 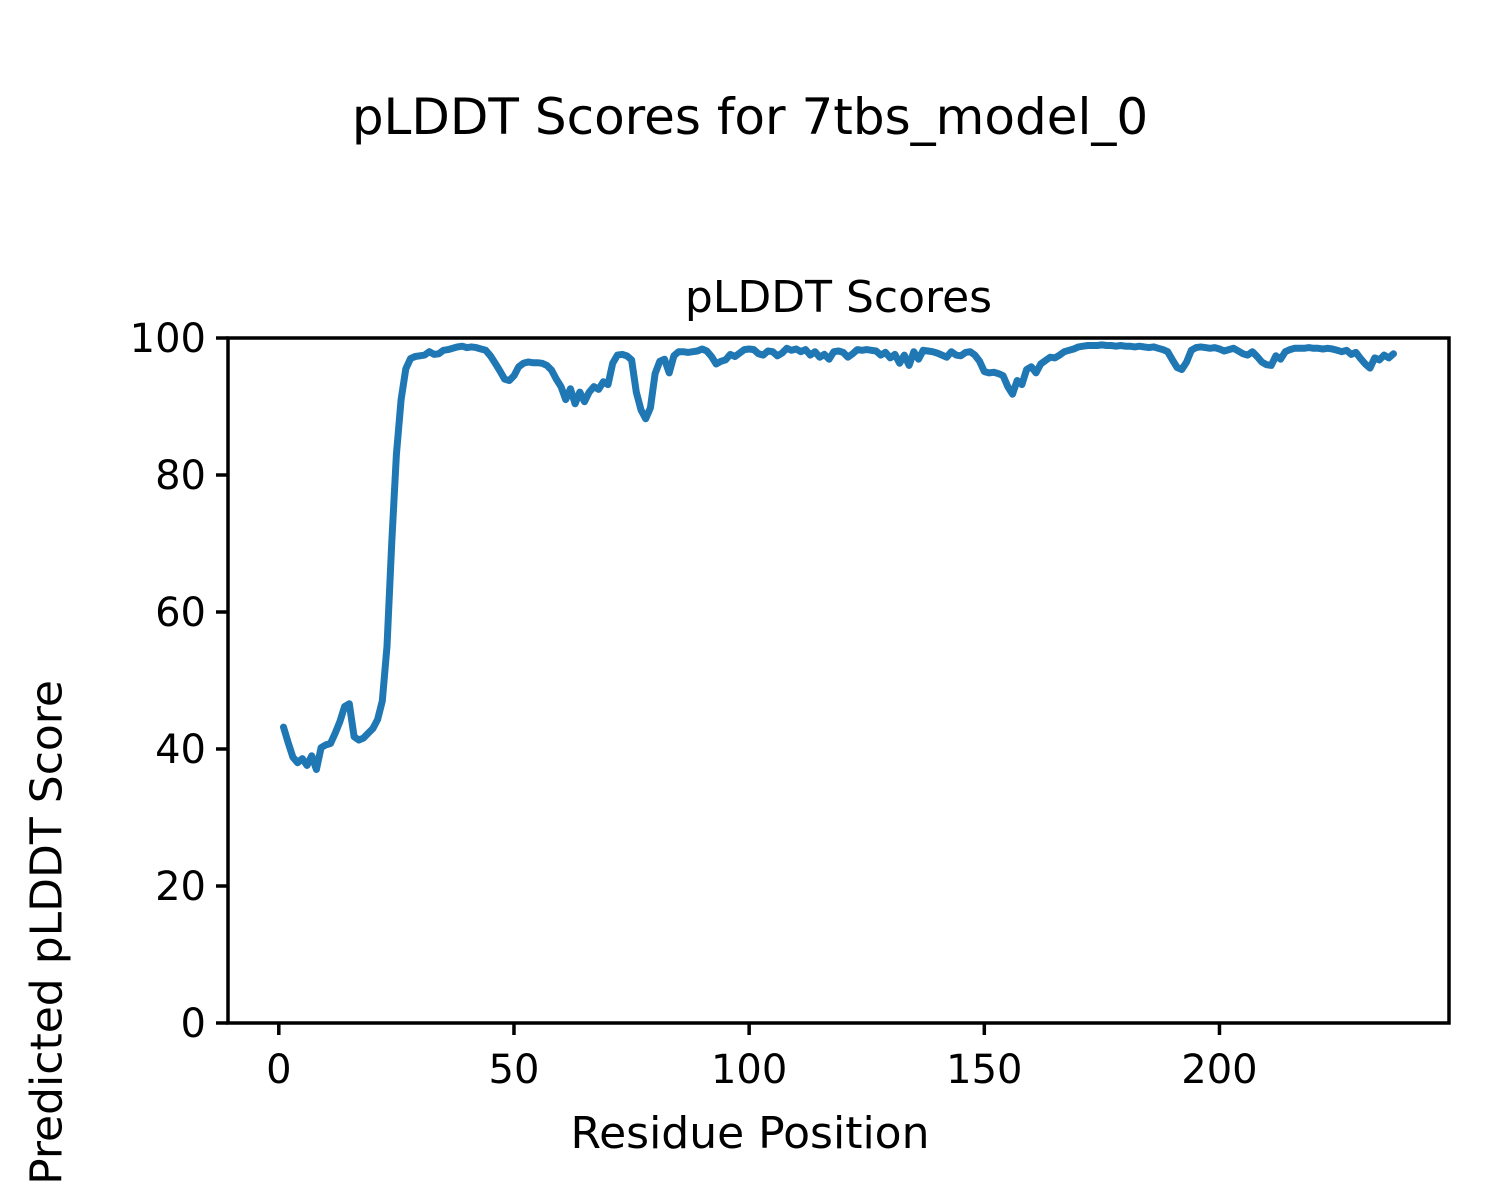 I want to click on y-tick-label: 80, so click(x=180, y=476).